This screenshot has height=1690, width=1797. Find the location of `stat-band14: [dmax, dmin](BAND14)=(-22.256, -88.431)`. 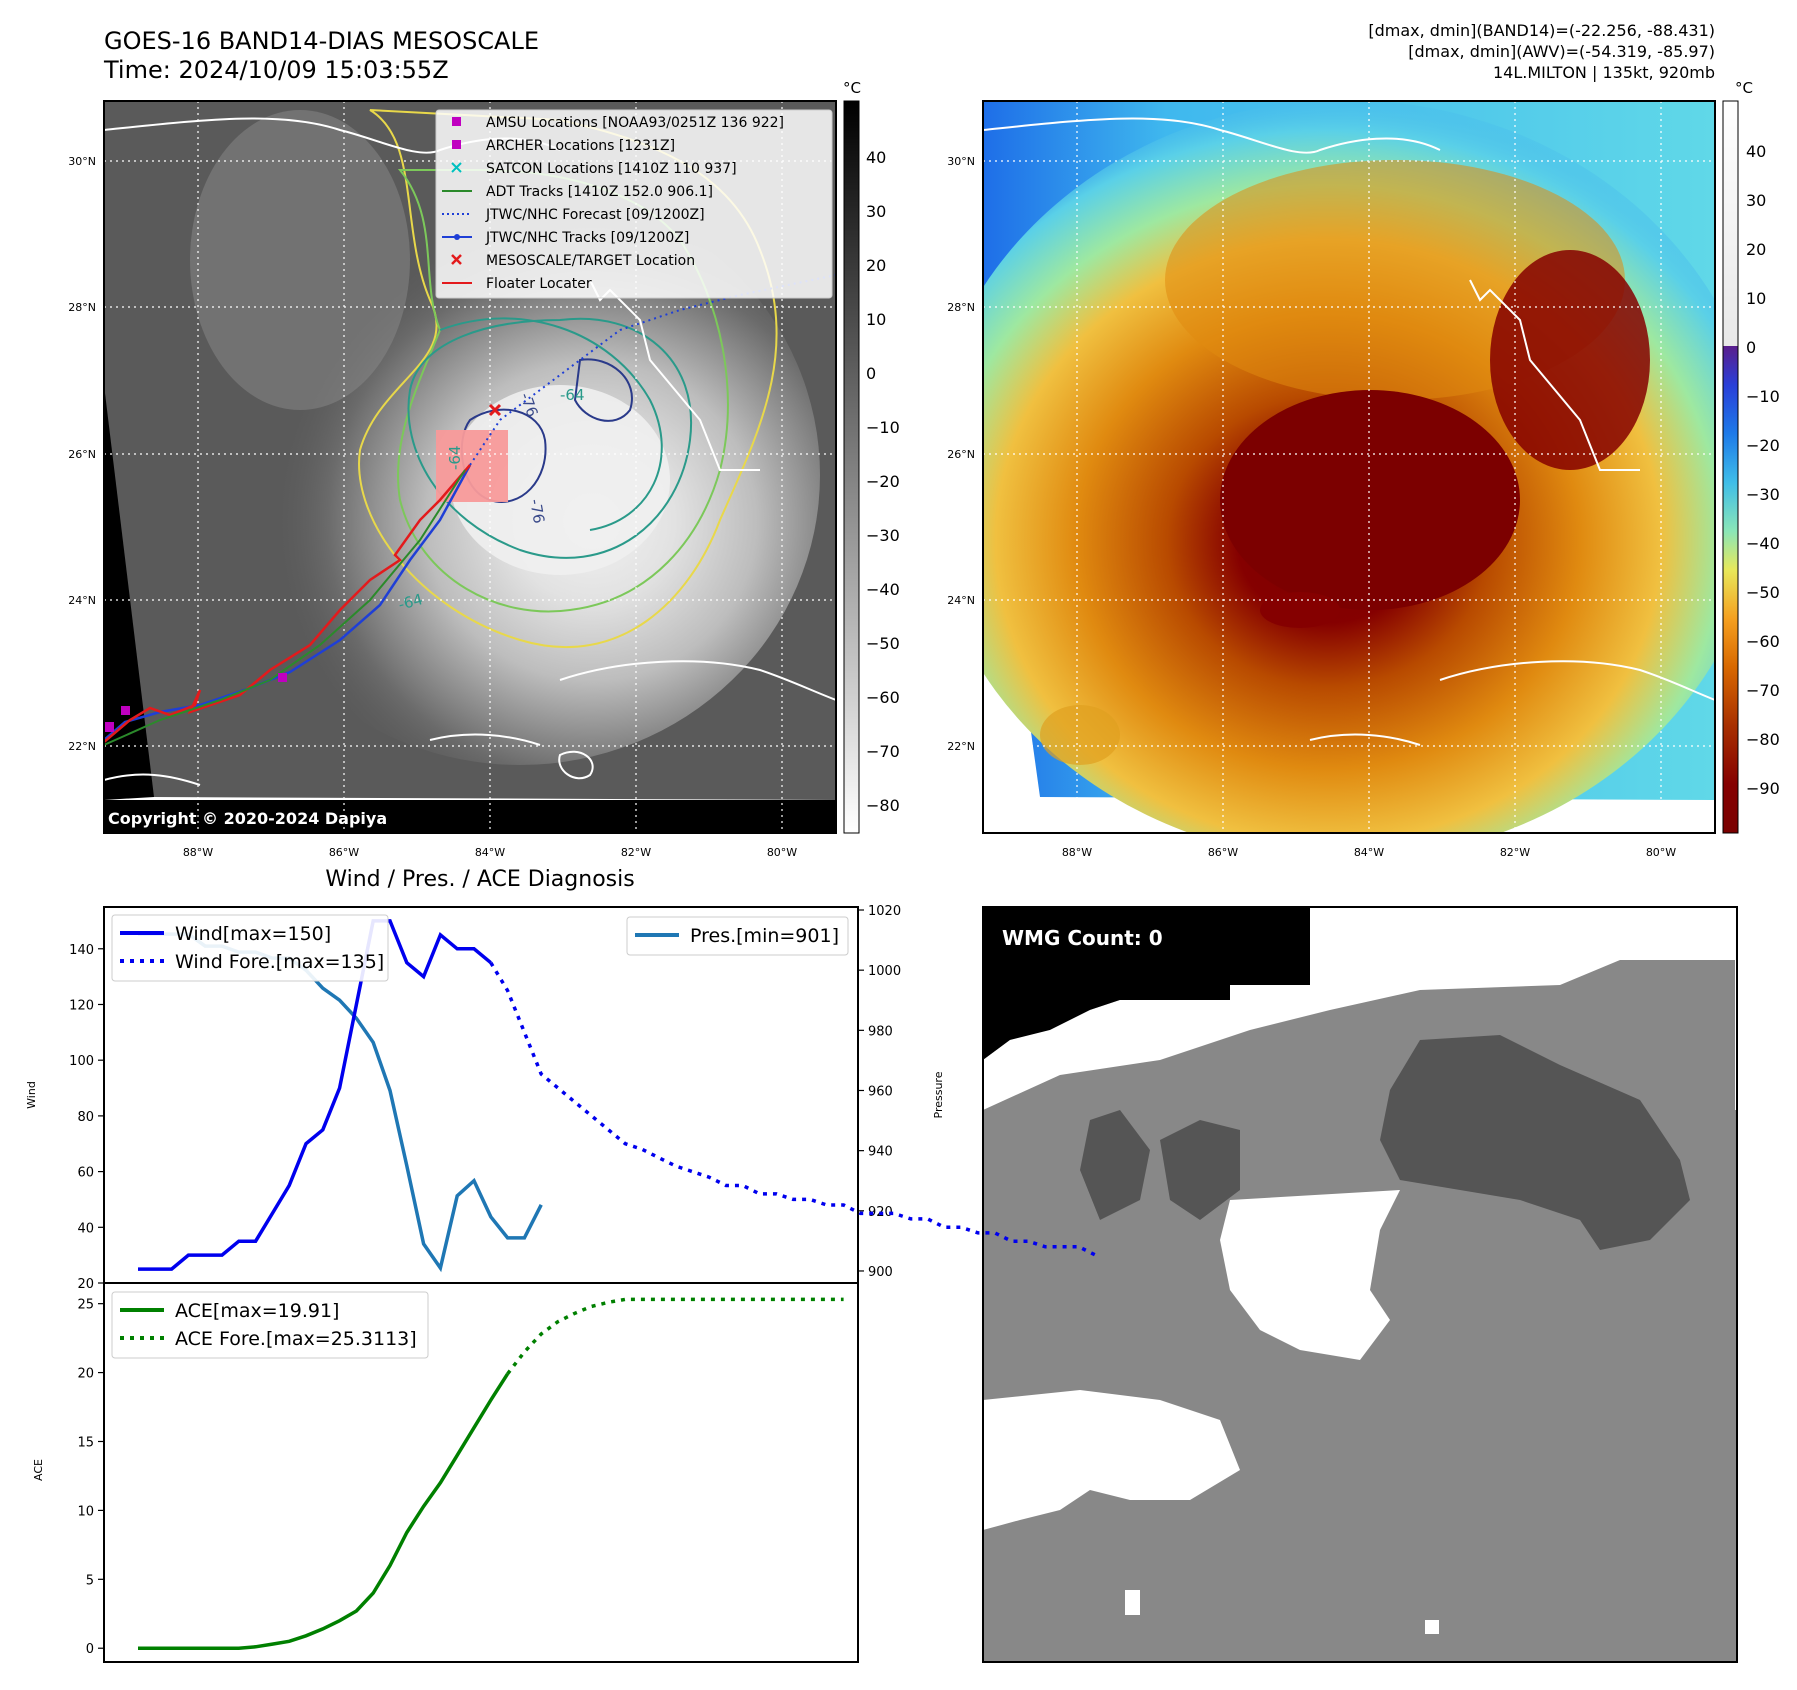

stat-band14: [dmax, dmin](BAND14)=(-22.256, -88.431) is located at coordinates (1541, 30).